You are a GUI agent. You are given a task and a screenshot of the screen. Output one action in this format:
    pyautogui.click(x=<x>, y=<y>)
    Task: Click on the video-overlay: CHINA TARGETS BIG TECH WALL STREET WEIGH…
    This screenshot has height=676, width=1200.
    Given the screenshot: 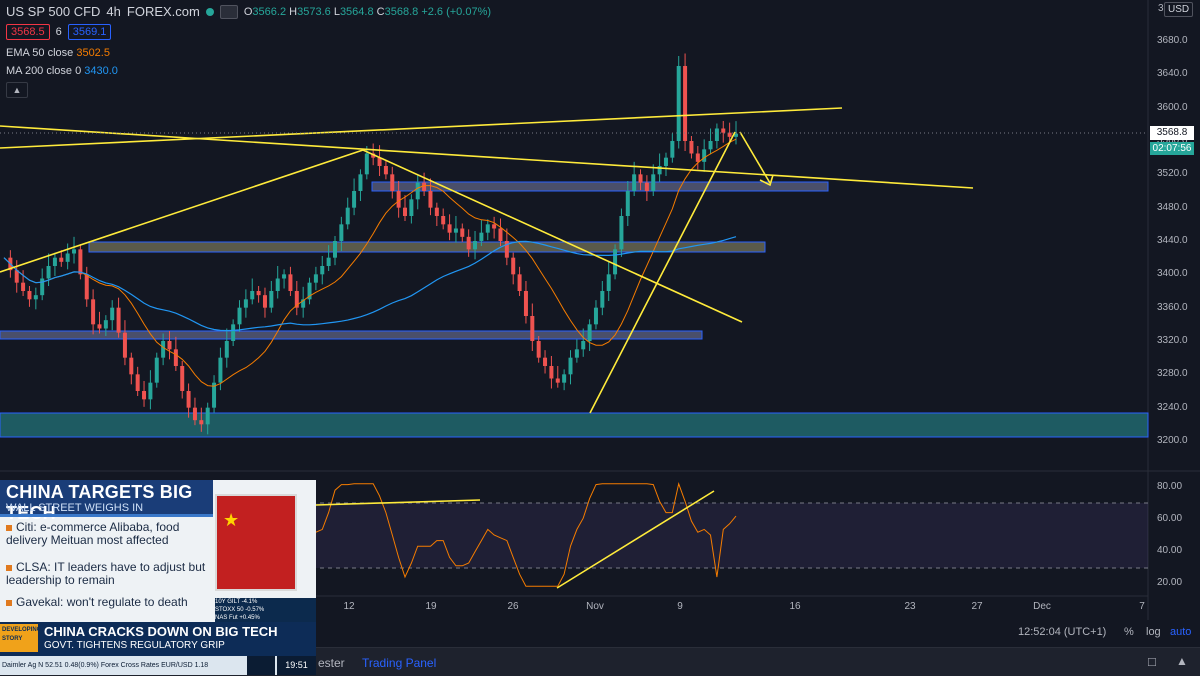 What is the action you would take?
    pyautogui.click(x=158, y=577)
    